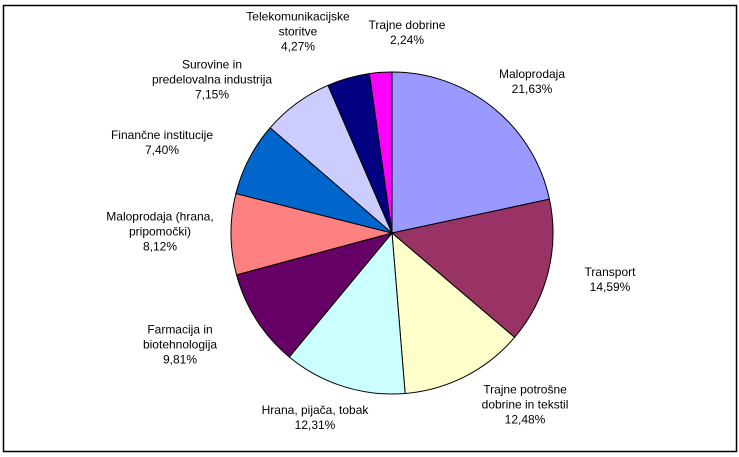 The width and height of the screenshot is (739, 457). Describe the element at coordinates (212, 94) in the screenshot. I see `value-label: 7,15%` at that location.